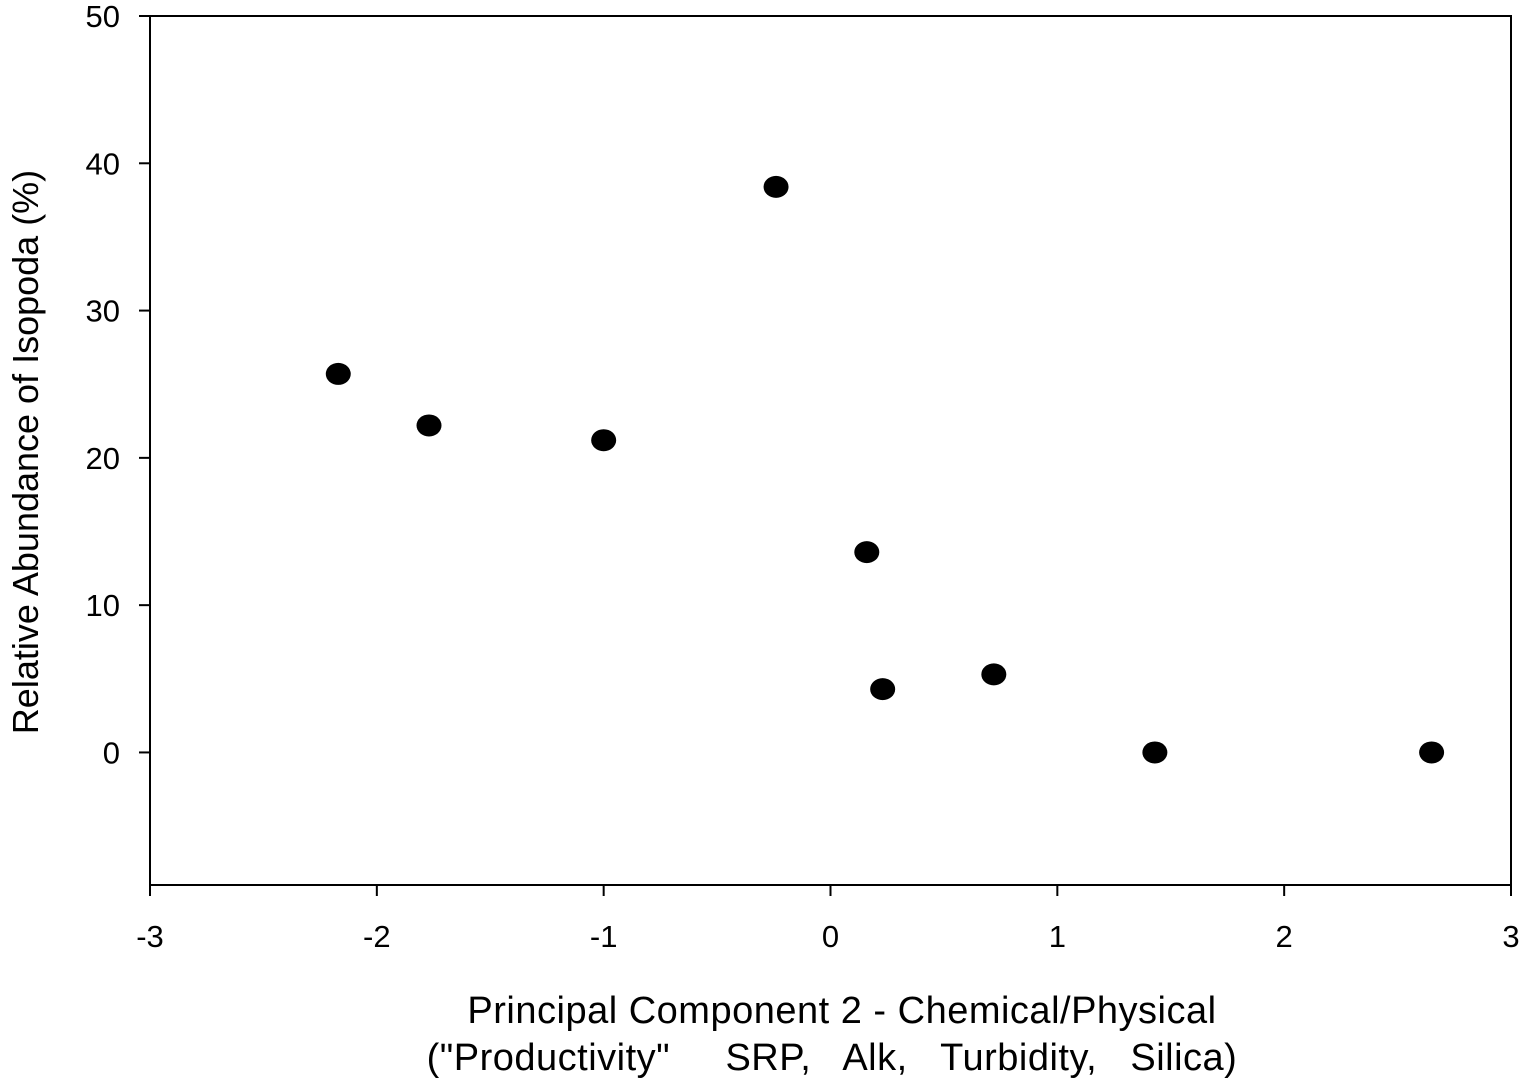 The height and width of the screenshot is (1086, 1522). I want to click on x-tick-label: -3, so click(150, 936).